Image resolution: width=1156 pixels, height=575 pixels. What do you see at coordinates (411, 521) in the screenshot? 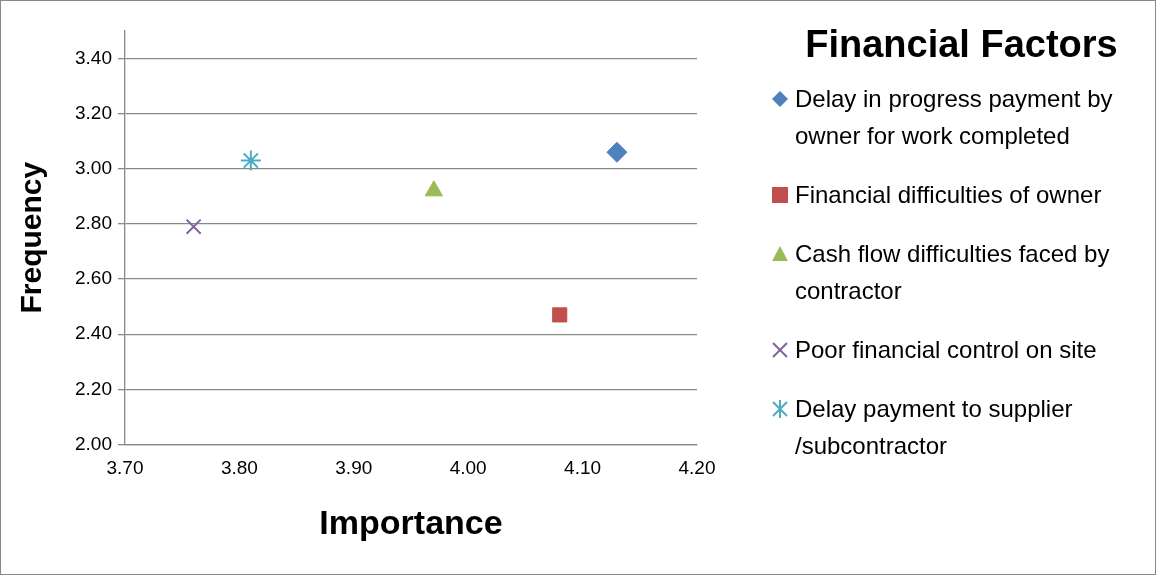
I see `x-axis-title: Importance` at bounding box center [411, 521].